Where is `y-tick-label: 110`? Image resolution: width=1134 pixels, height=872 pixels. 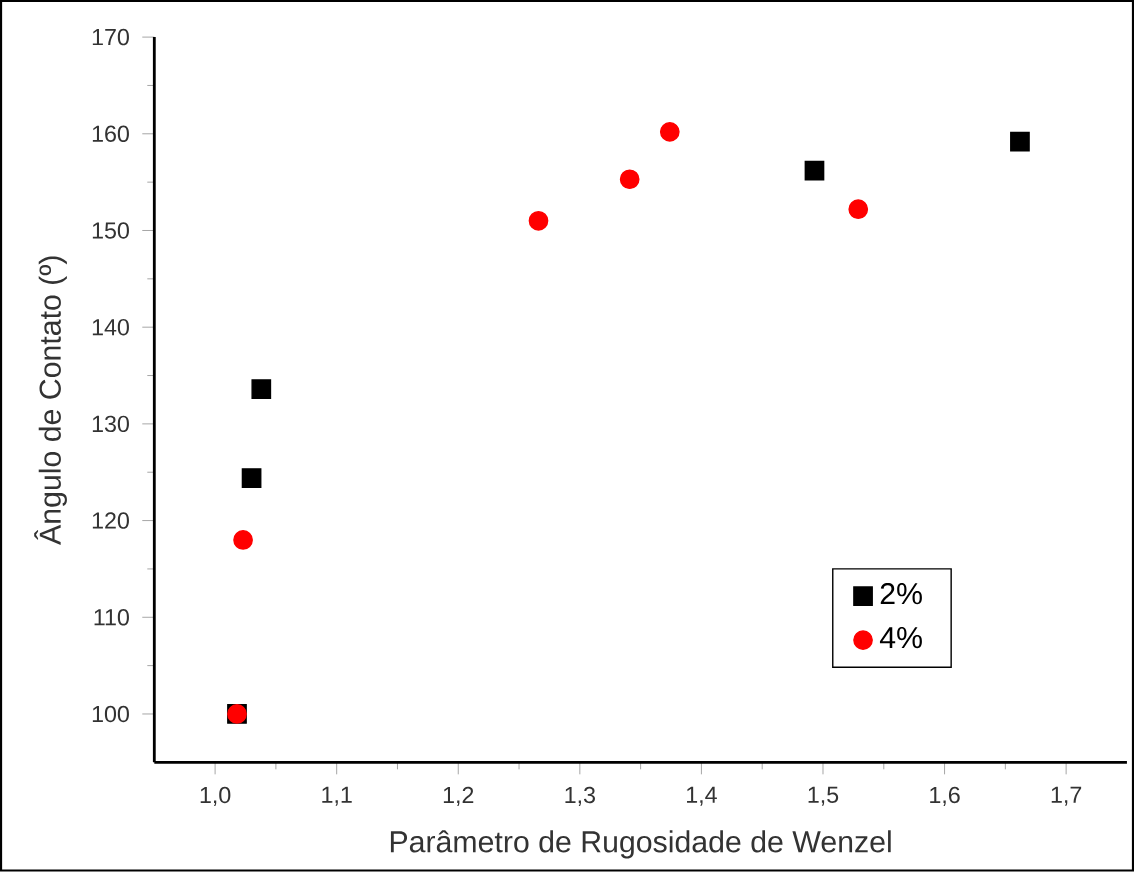 y-tick-label: 110 is located at coordinates (111, 617).